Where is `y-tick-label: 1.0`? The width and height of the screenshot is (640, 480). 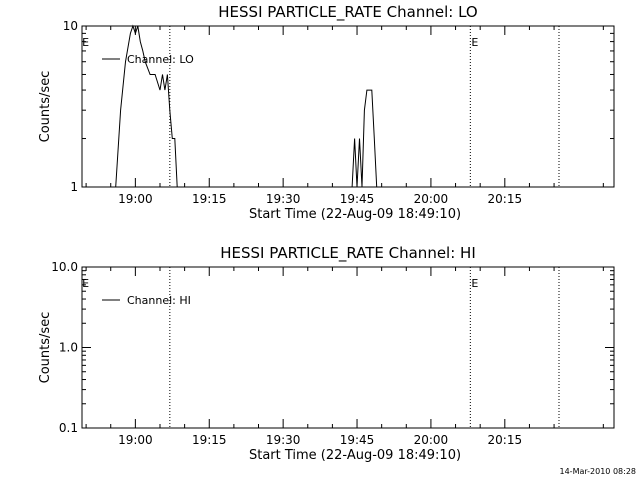
y-tick-label: 1.0 is located at coordinates (68, 348).